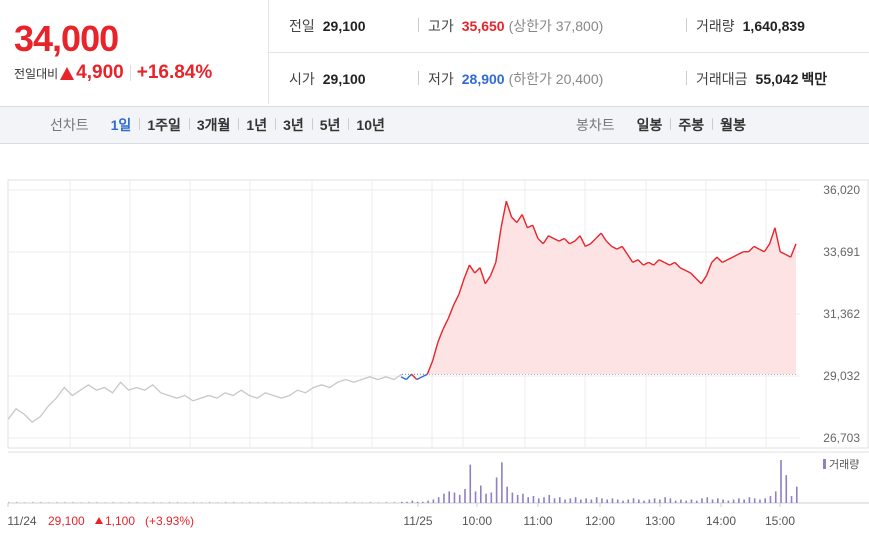 The height and width of the screenshot is (544, 869). What do you see at coordinates (733, 125) in the screenshot?
I see `tab-monthly-candle: 월봉` at bounding box center [733, 125].